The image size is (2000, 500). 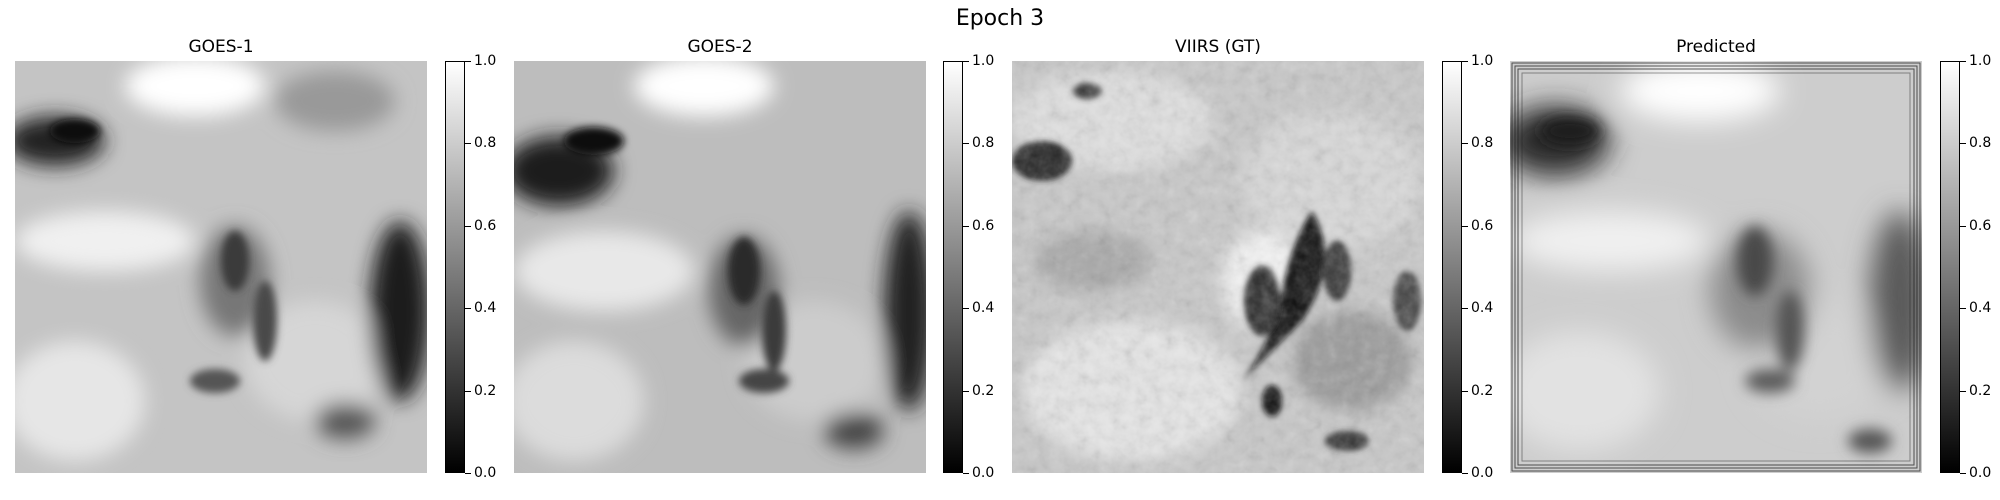 I want to click on panel-title-goes-2: GOES-2, so click(x=720, y=47).